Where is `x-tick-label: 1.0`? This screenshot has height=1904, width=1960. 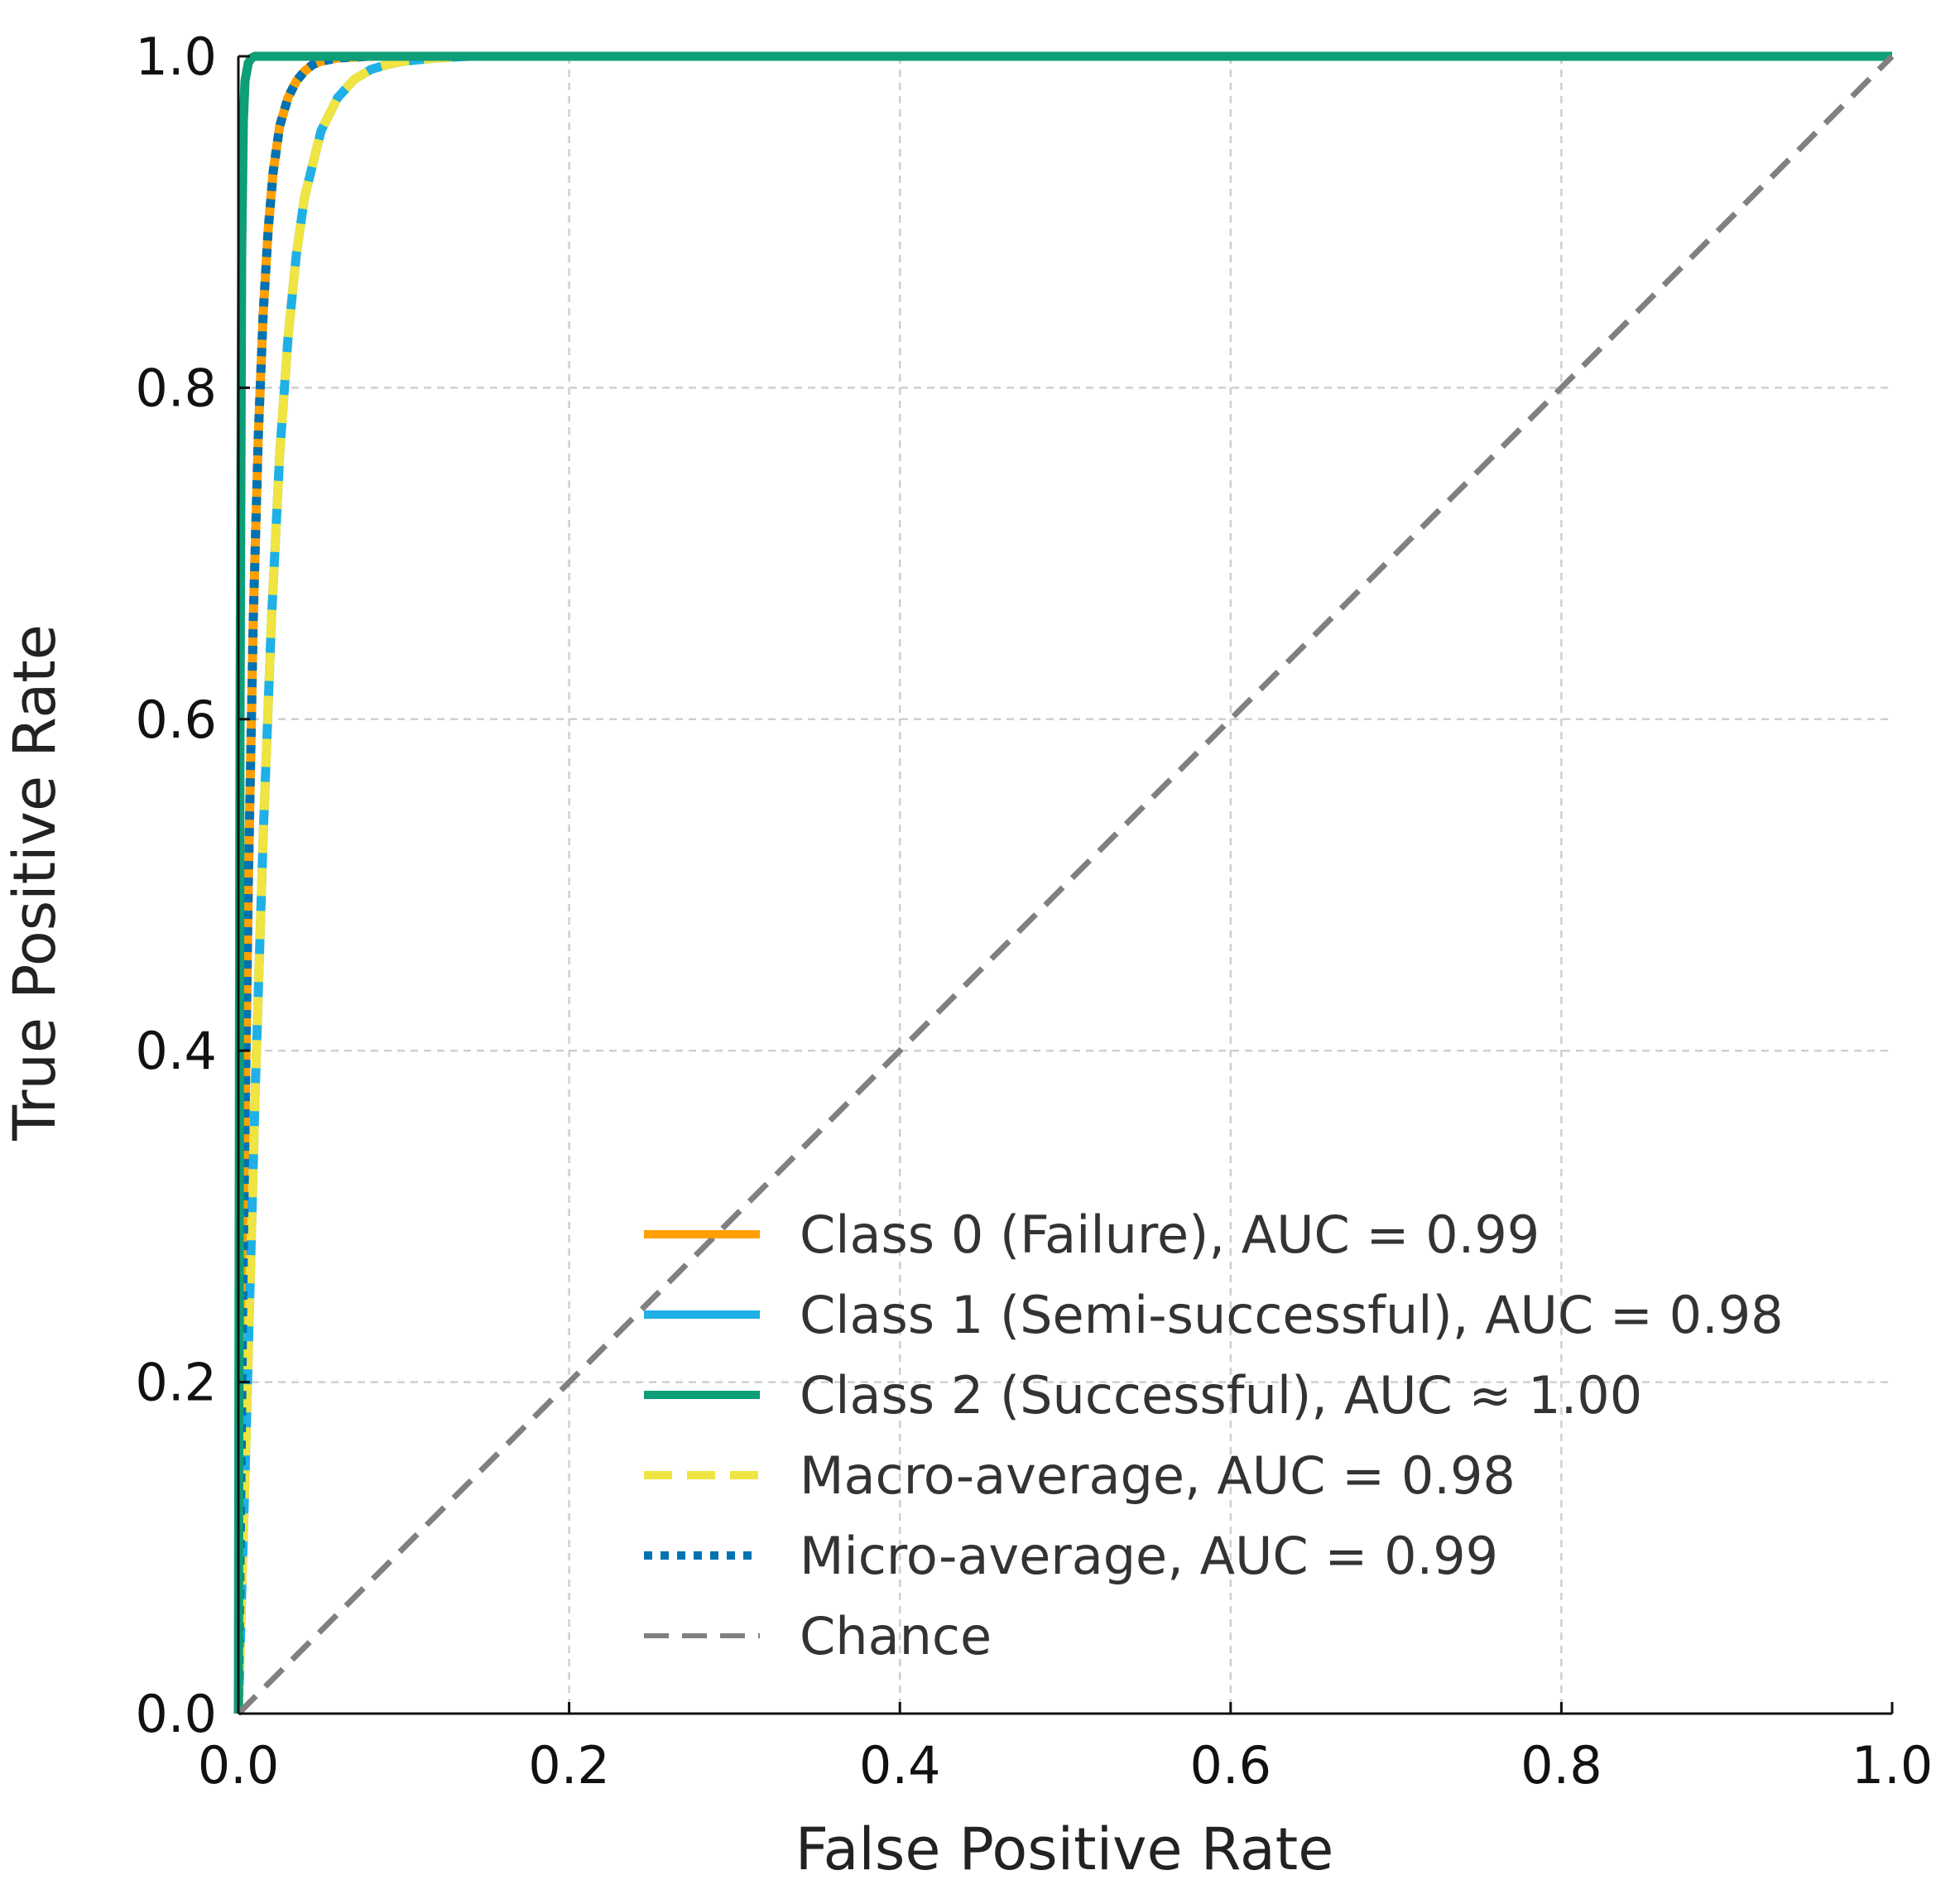
x-tick-label: 1.0 is located at coordinates (1893, 1765).